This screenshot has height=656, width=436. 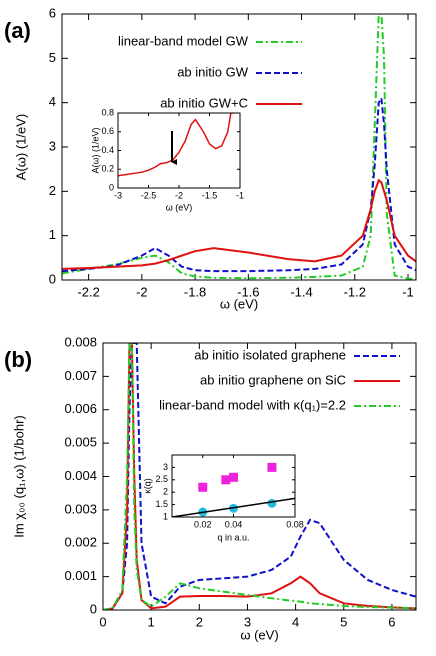 What do you see at coordinates (183, 40) in the screenshot?
I see `legend-label: linear-band model GW` at bounding box center [183, 40].